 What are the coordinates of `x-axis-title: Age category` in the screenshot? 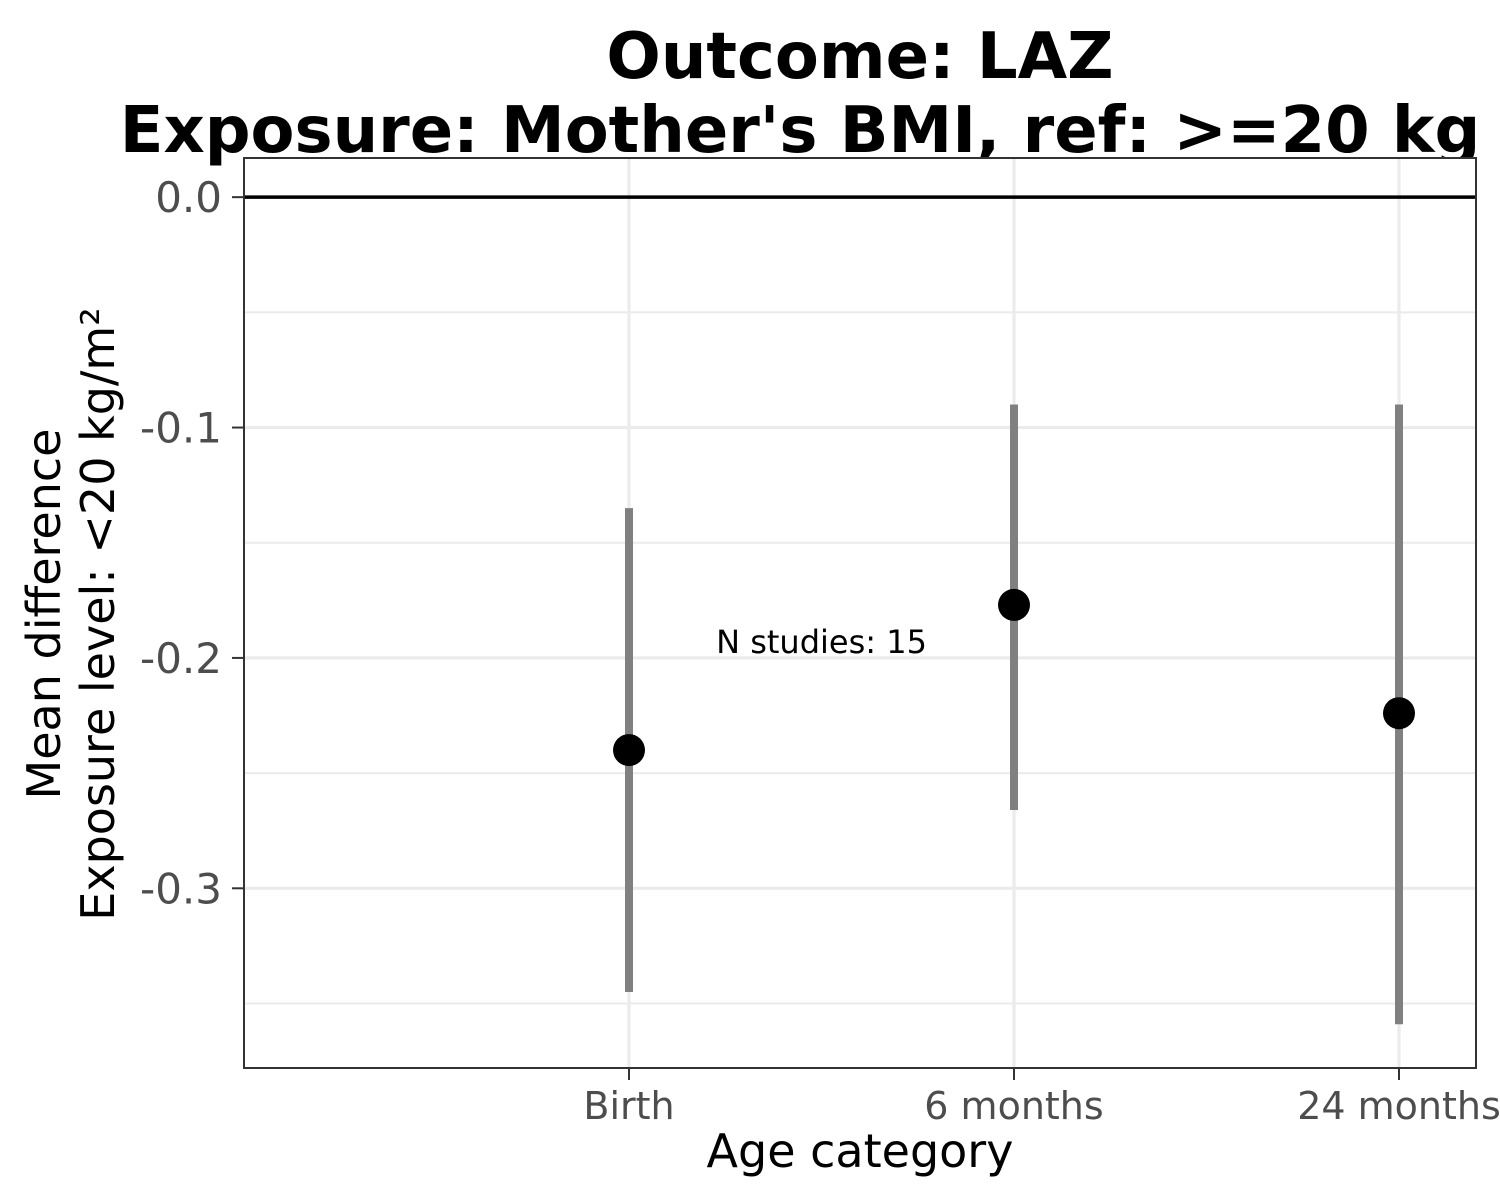 It's located at (860, 1151).